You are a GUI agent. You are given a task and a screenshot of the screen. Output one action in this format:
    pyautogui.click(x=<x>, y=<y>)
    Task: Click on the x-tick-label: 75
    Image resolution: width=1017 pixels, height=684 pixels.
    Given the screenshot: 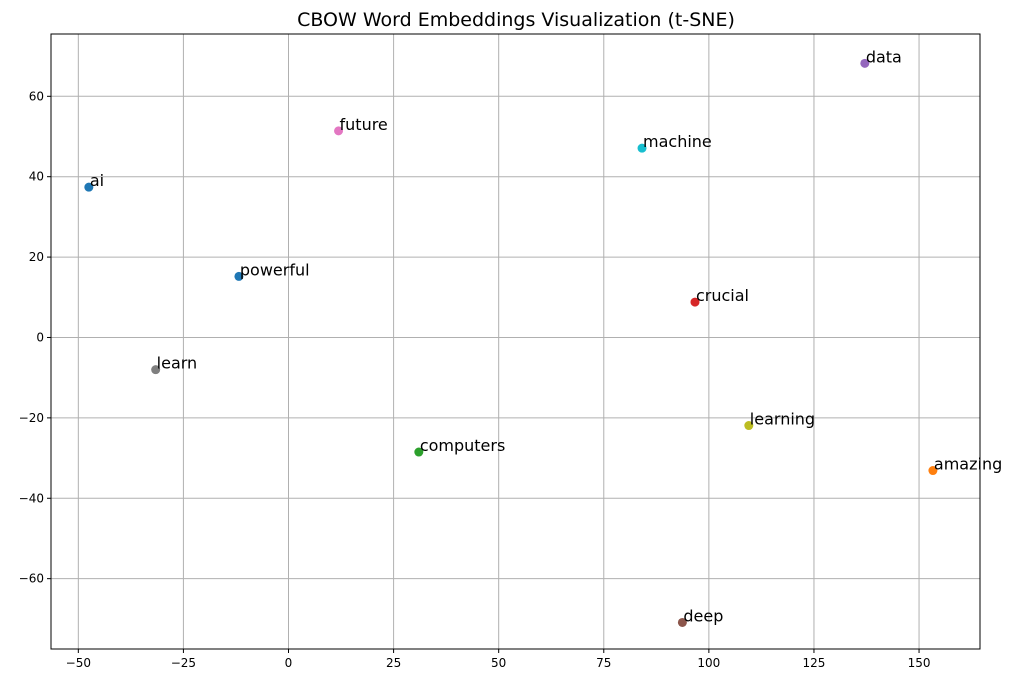 What is the action you would take?
    pyautogui.click(x=603, y=663)
    